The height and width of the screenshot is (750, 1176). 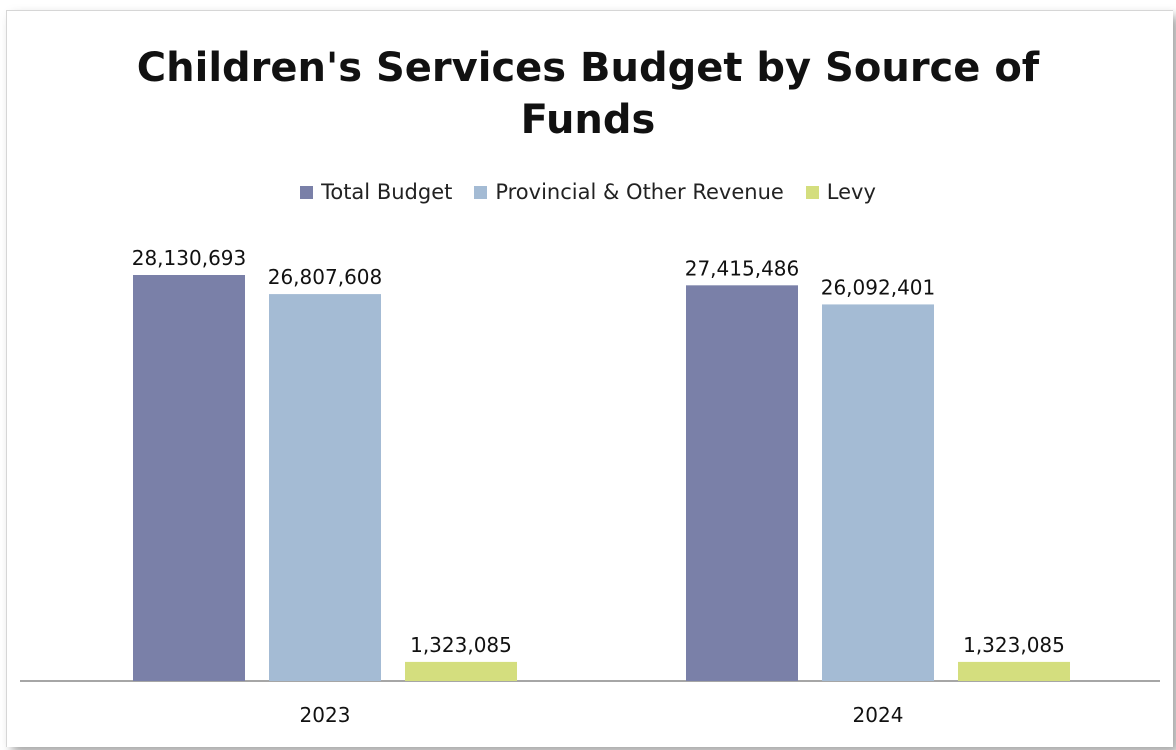 I want to click on legend-label-levy: Levy, so click(x=851, y=192).